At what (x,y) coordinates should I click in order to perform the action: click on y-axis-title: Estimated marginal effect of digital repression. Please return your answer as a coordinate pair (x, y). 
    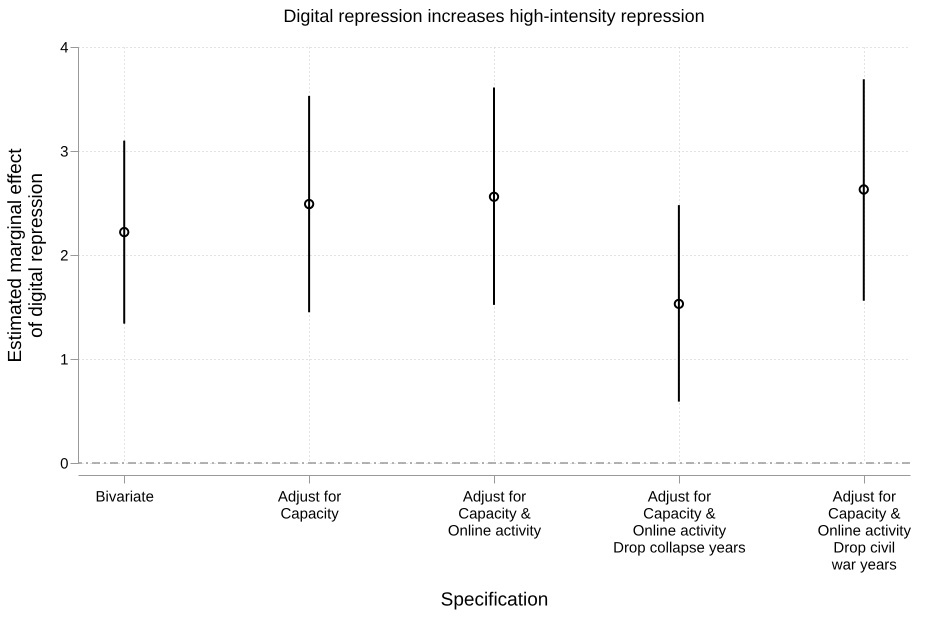
    Looking at the image, I should click on (26, 255).